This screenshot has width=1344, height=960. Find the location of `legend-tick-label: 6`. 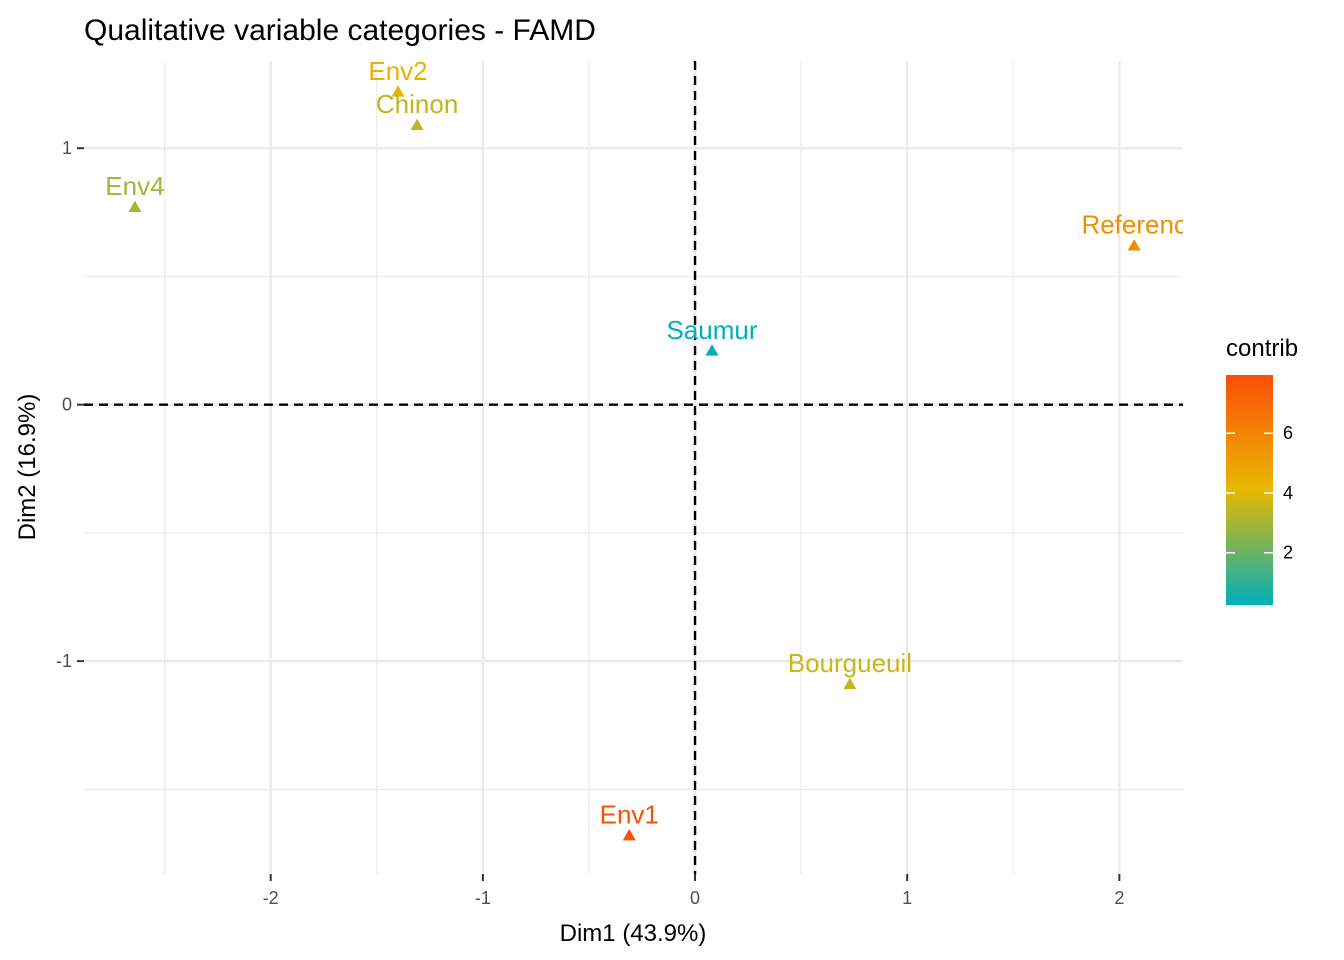

legend-tick-label: 6 is located at coordinates (1288, 433).